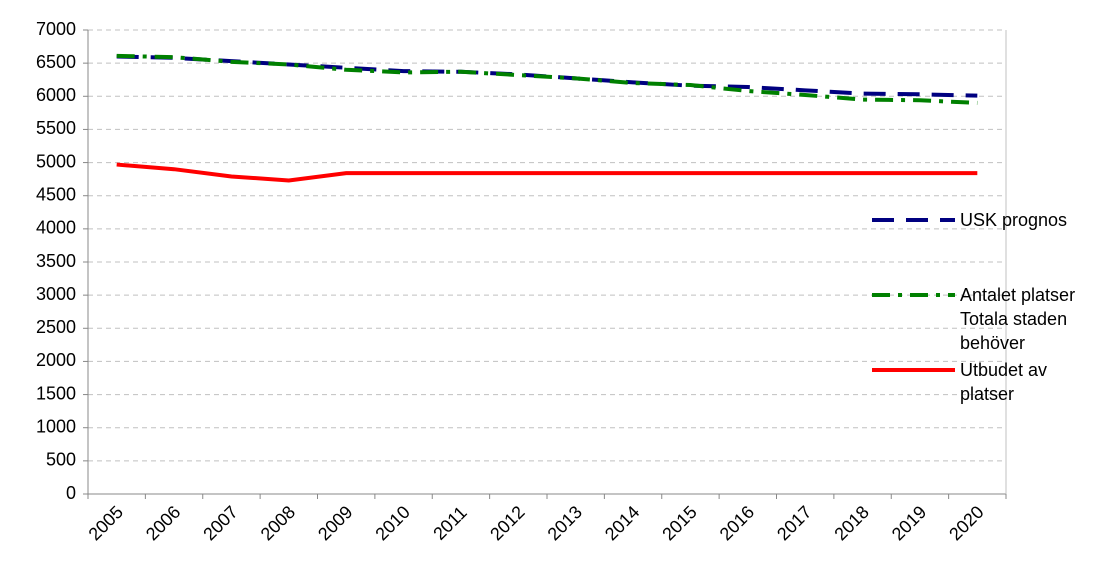 Image resolution: width=1101 pixels, height=571 pixels. Describe the element at coordinates (56, 128) in the screenshot. I see `y-tick-label: 5500` at that location.